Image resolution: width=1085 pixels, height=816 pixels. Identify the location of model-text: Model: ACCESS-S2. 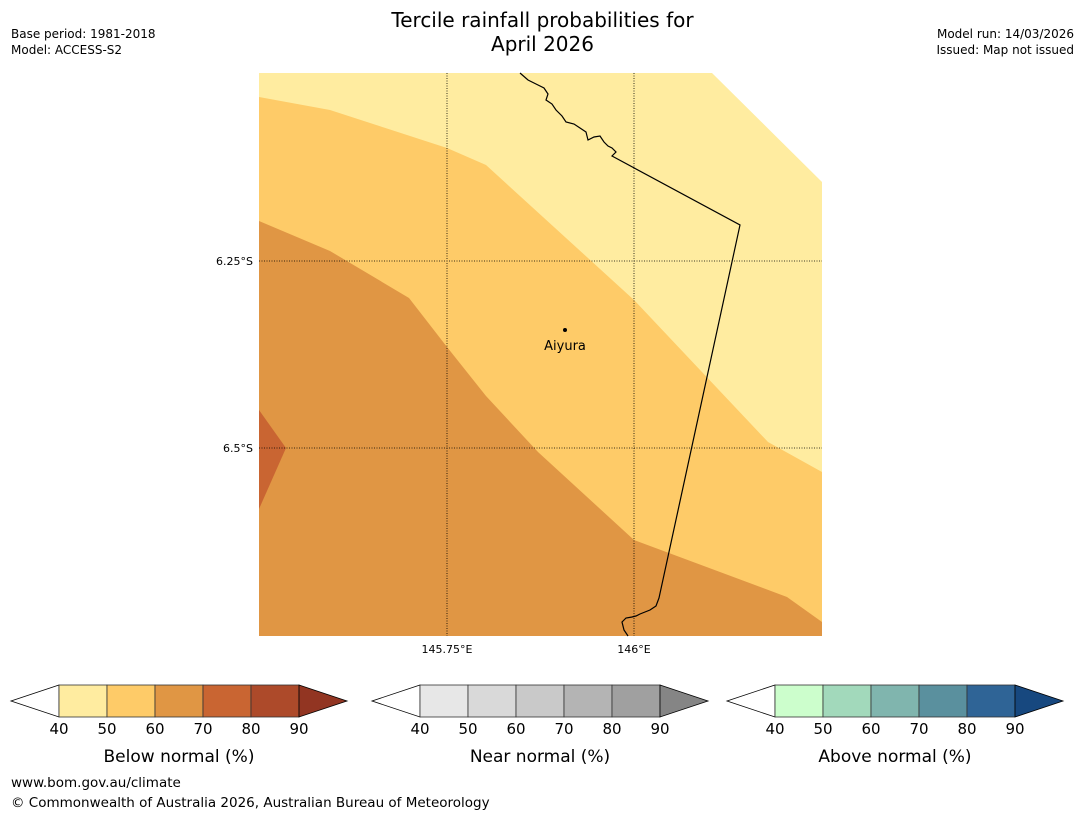
(67, 50).